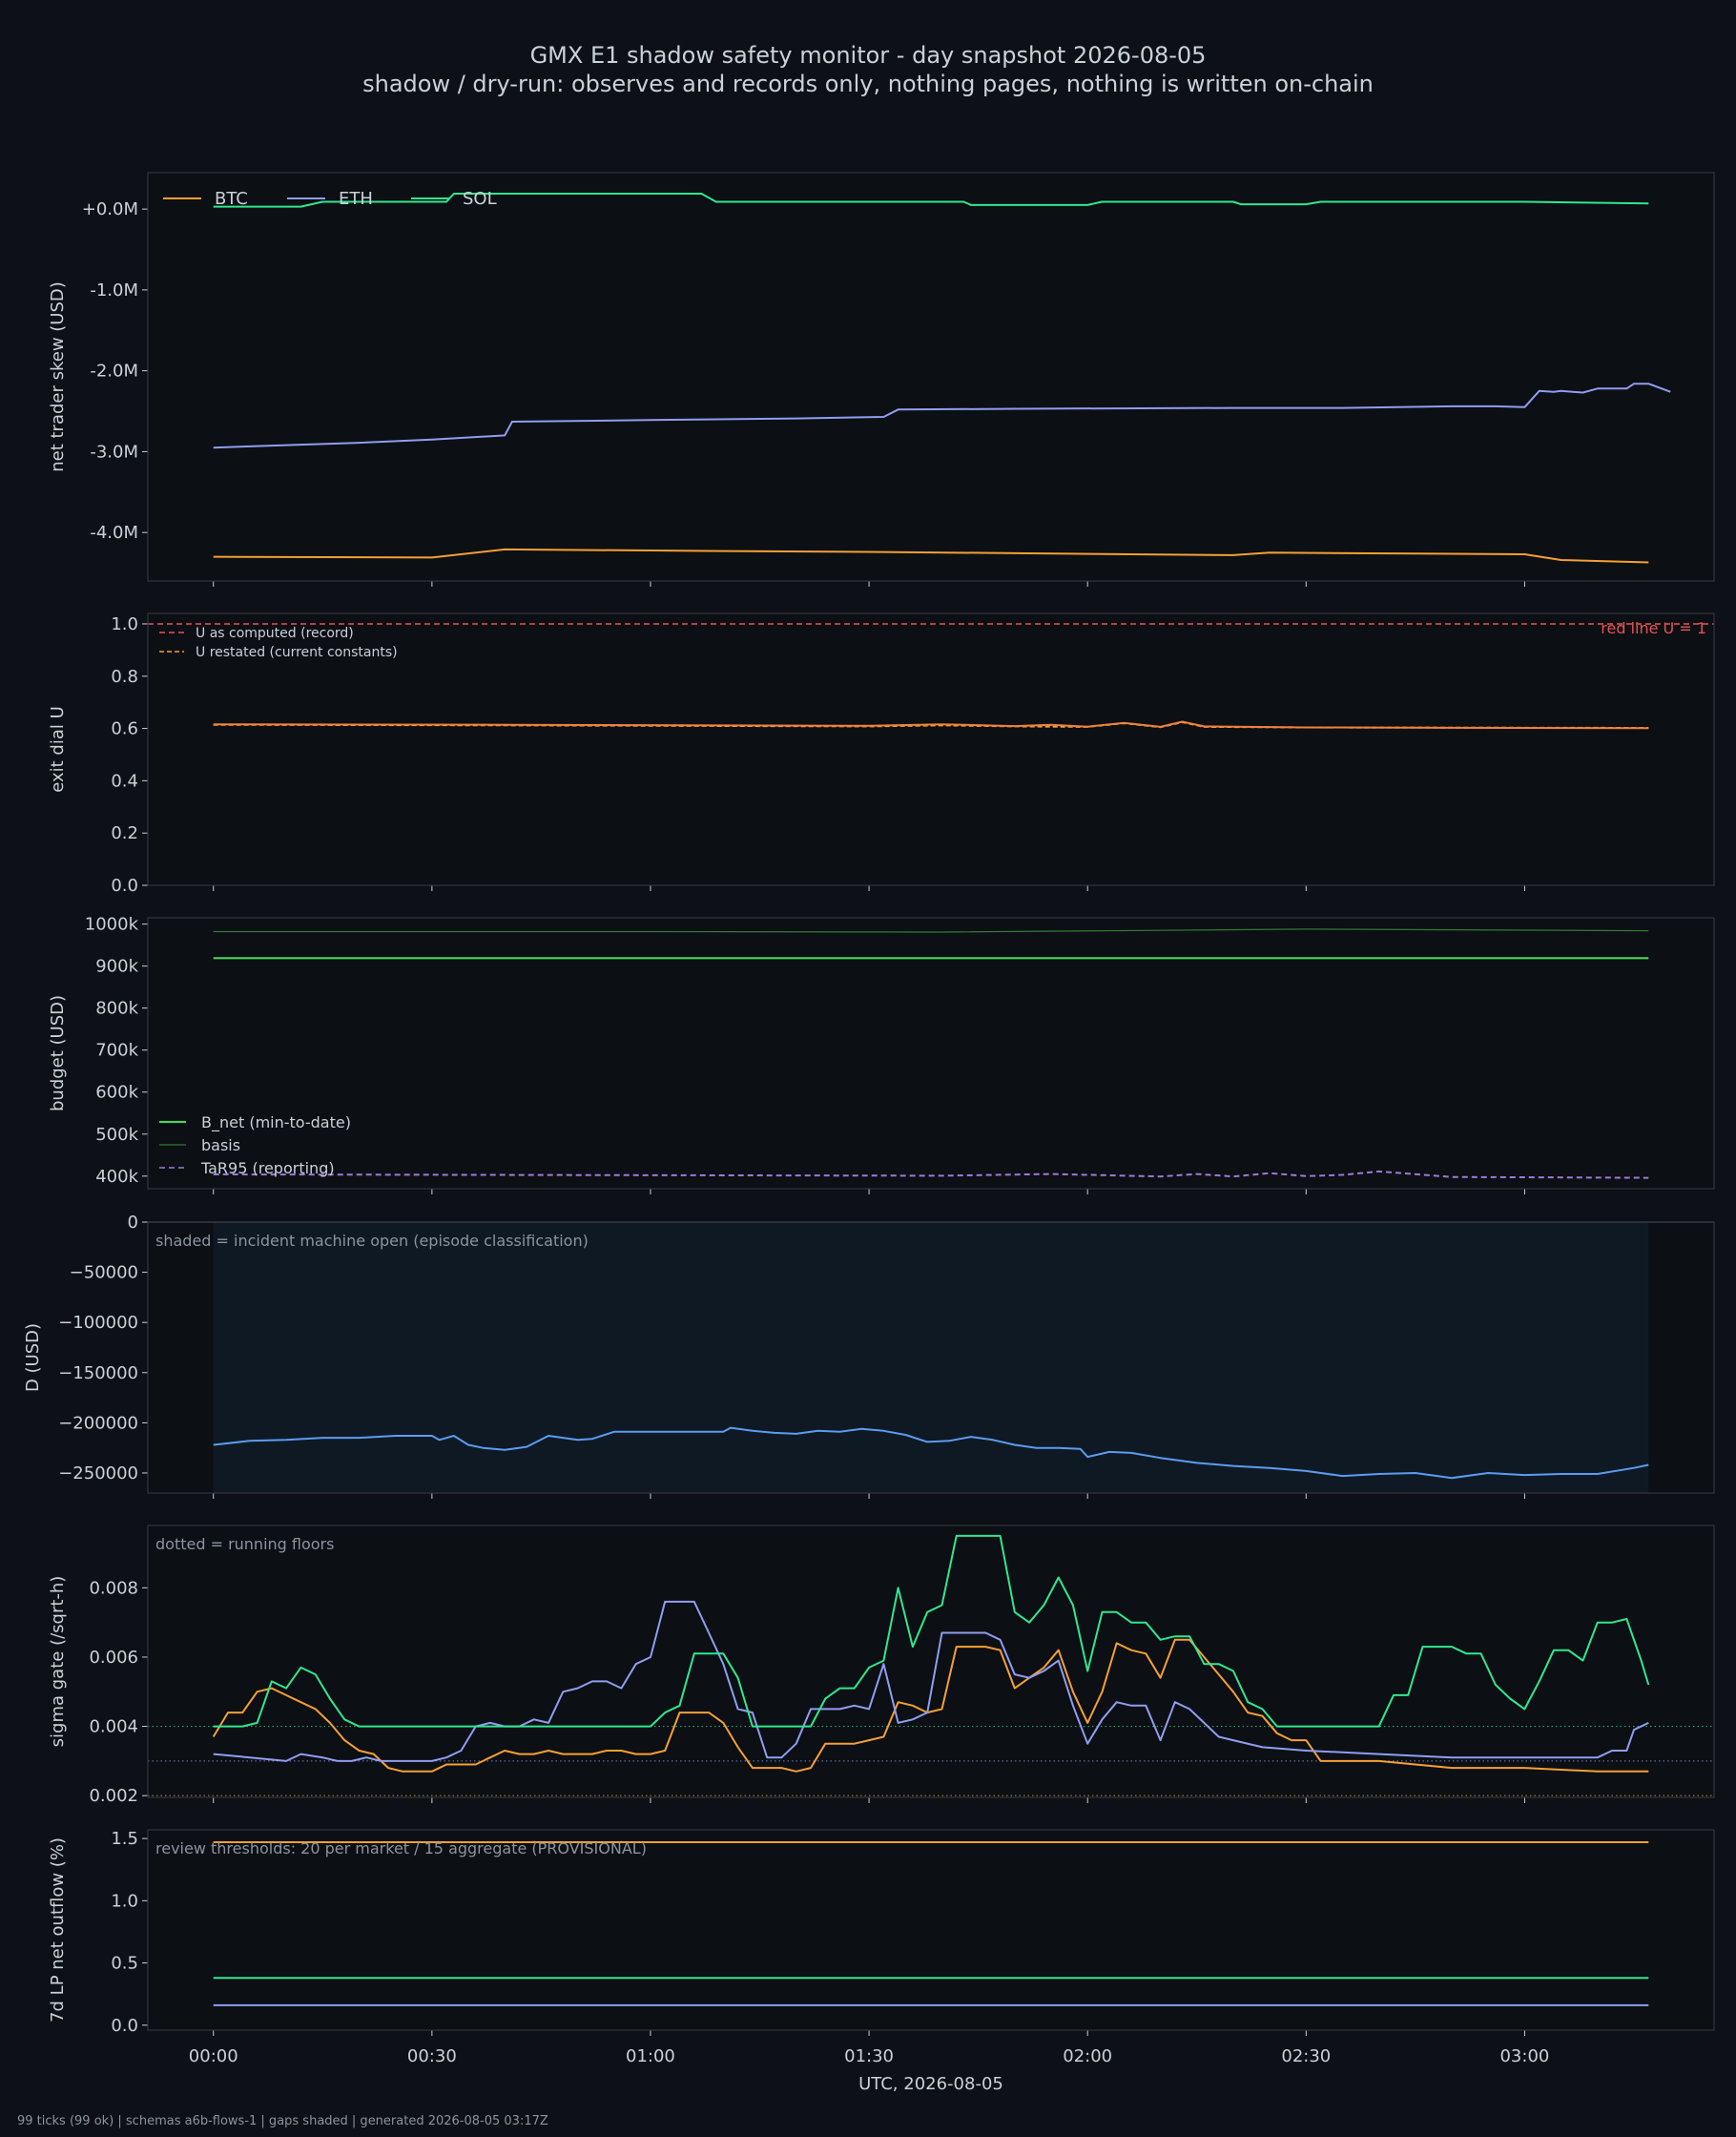 The height and width of the screenshot is (2137, 1736). What do you see at coordinates (356, 199) in the screenshot?
I see `legend-label: ETH` at bounding box center [356, 199].